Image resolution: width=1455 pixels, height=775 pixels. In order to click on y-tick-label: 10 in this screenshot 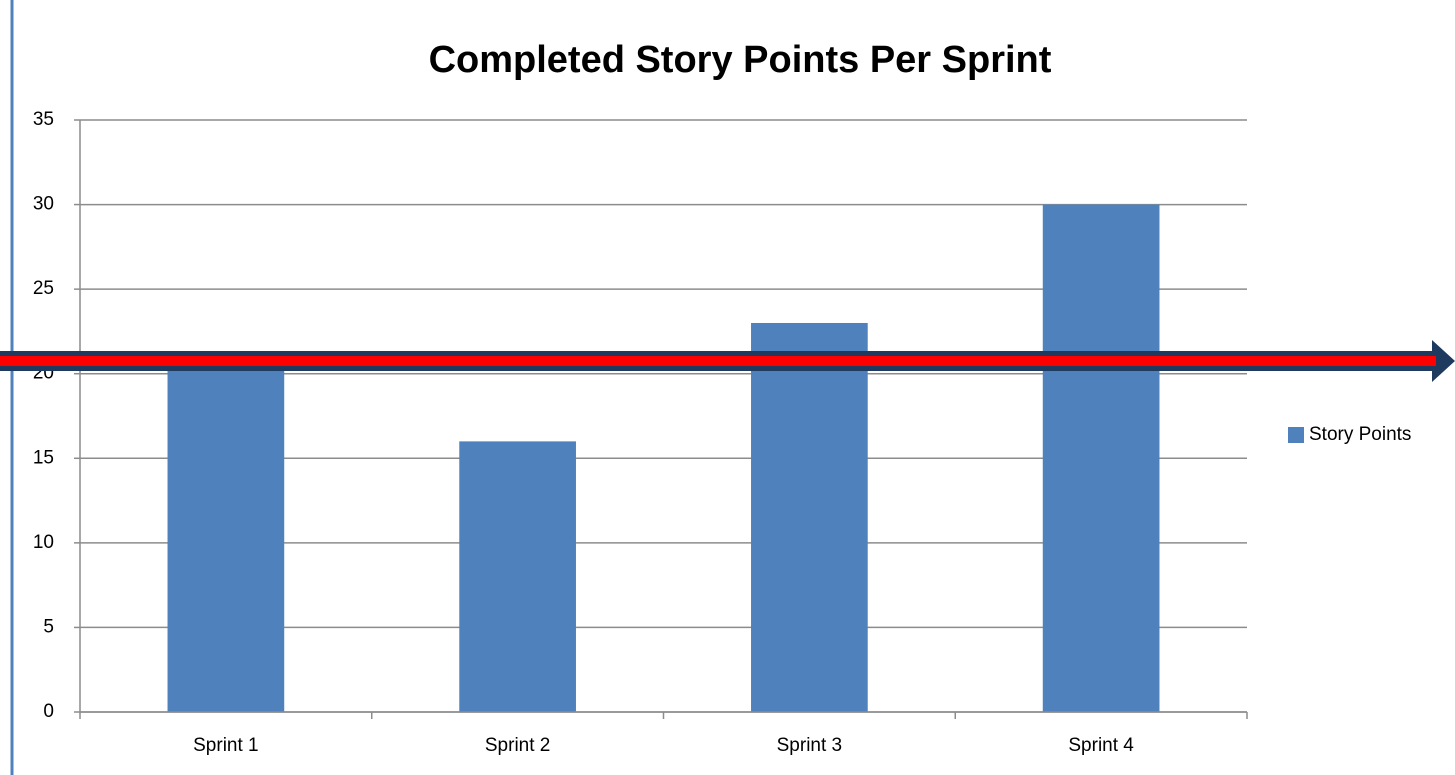, I will do `click(43, 542)`.